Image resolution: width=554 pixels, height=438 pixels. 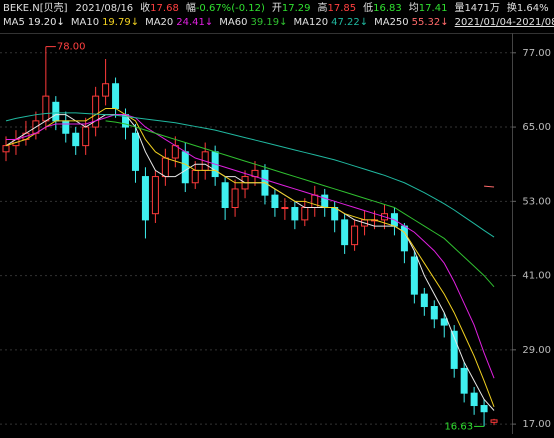 I want to click on header-text: 幅, so click(x=191, y=7).